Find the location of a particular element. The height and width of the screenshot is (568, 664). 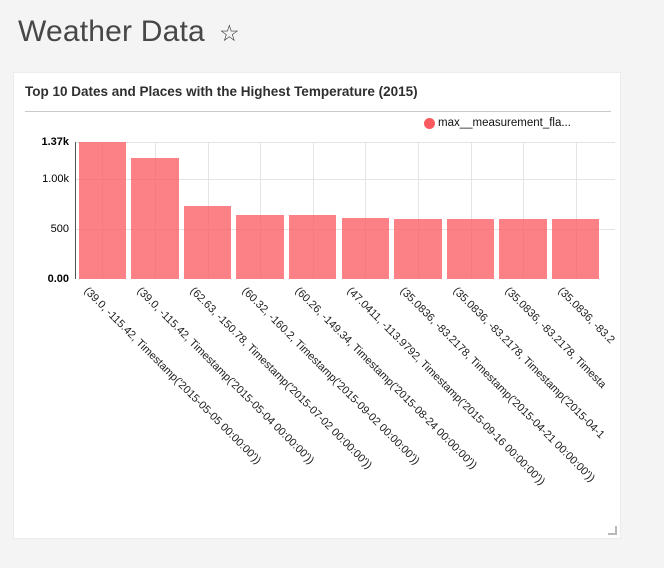

x-tick-label: (35.0836, -83.2178, Timesta is located at coordinates (555, 338).